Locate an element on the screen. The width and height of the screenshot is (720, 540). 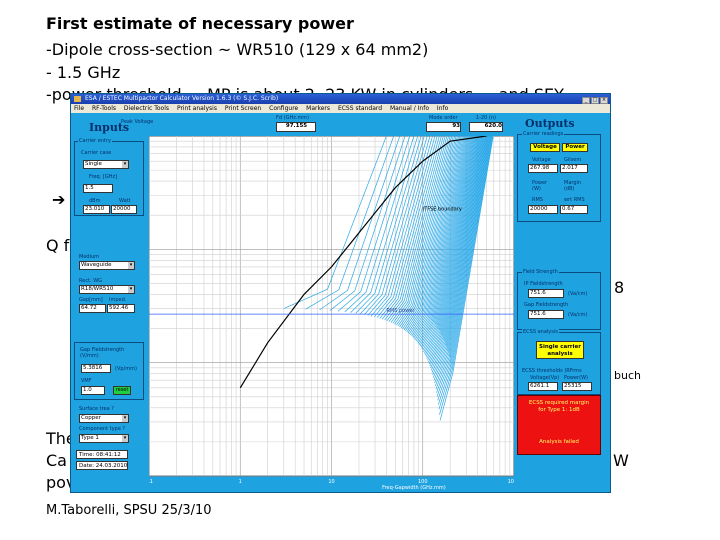
menu-markers: Markers is located at coordinates (318, 108).